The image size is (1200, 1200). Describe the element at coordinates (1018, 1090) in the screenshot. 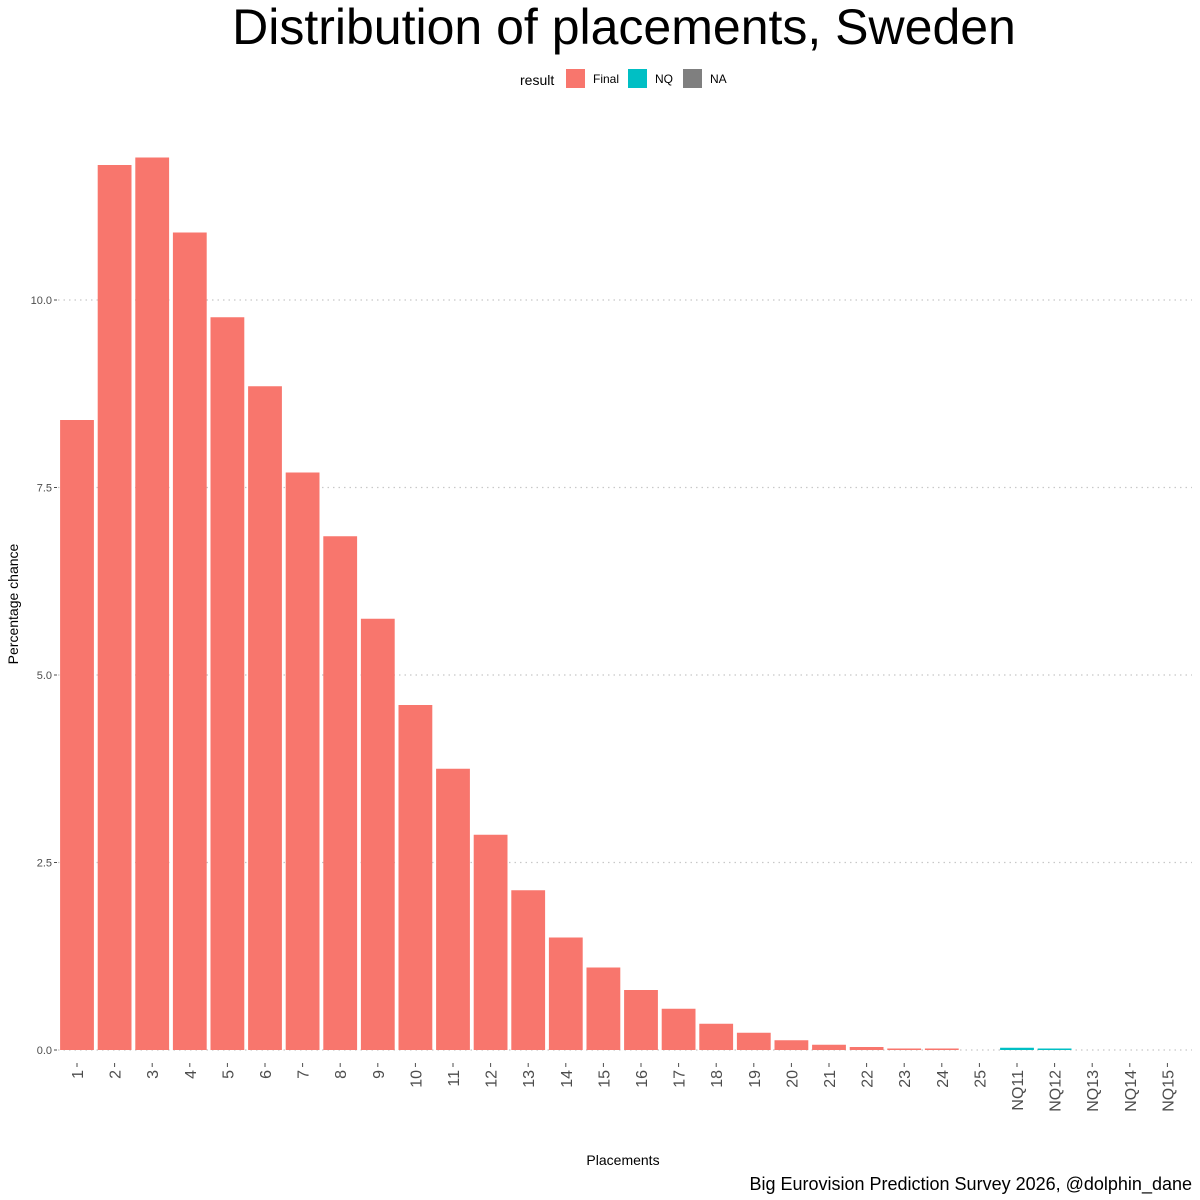

I see `x-tick-label: NQ11` at that location.